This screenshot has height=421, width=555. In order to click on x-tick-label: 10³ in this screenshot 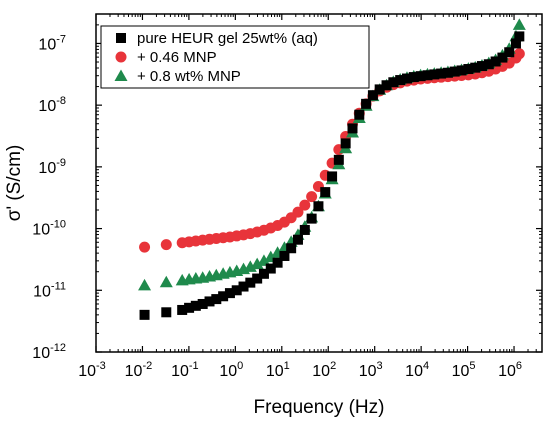, I will do `click(371, 370)`.